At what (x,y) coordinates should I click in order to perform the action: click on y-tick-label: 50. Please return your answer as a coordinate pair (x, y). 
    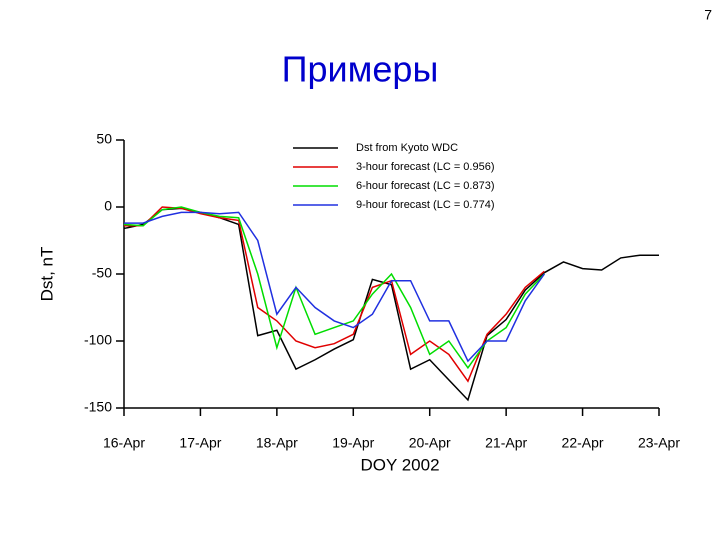
    Looking at the image, I should click on (104, 139).